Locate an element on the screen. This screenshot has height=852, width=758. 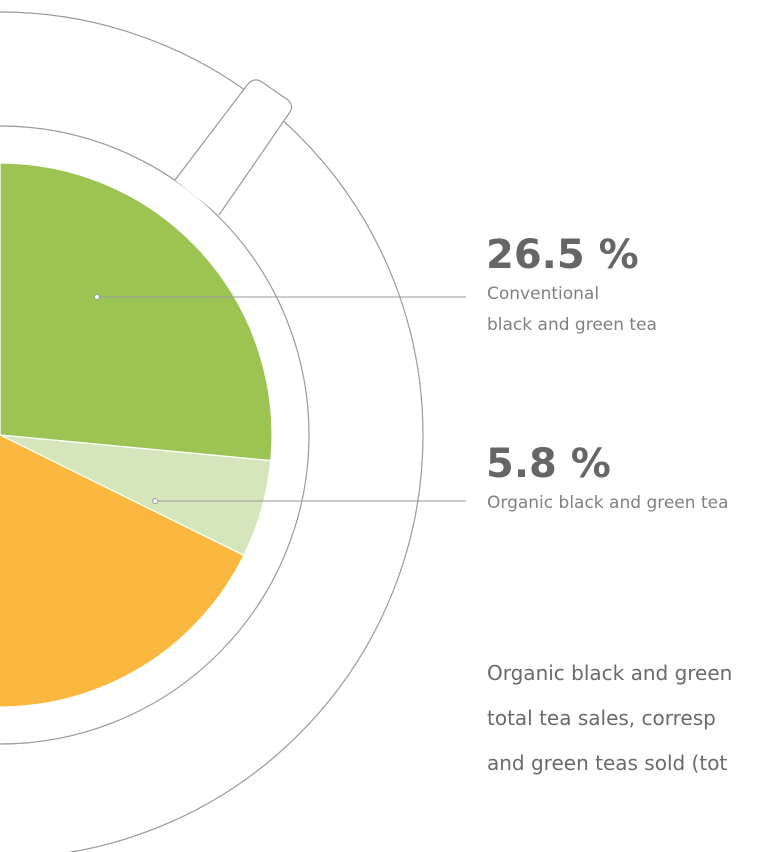
note-line: and green teas sold (tot is located at coordinates (607, 763).